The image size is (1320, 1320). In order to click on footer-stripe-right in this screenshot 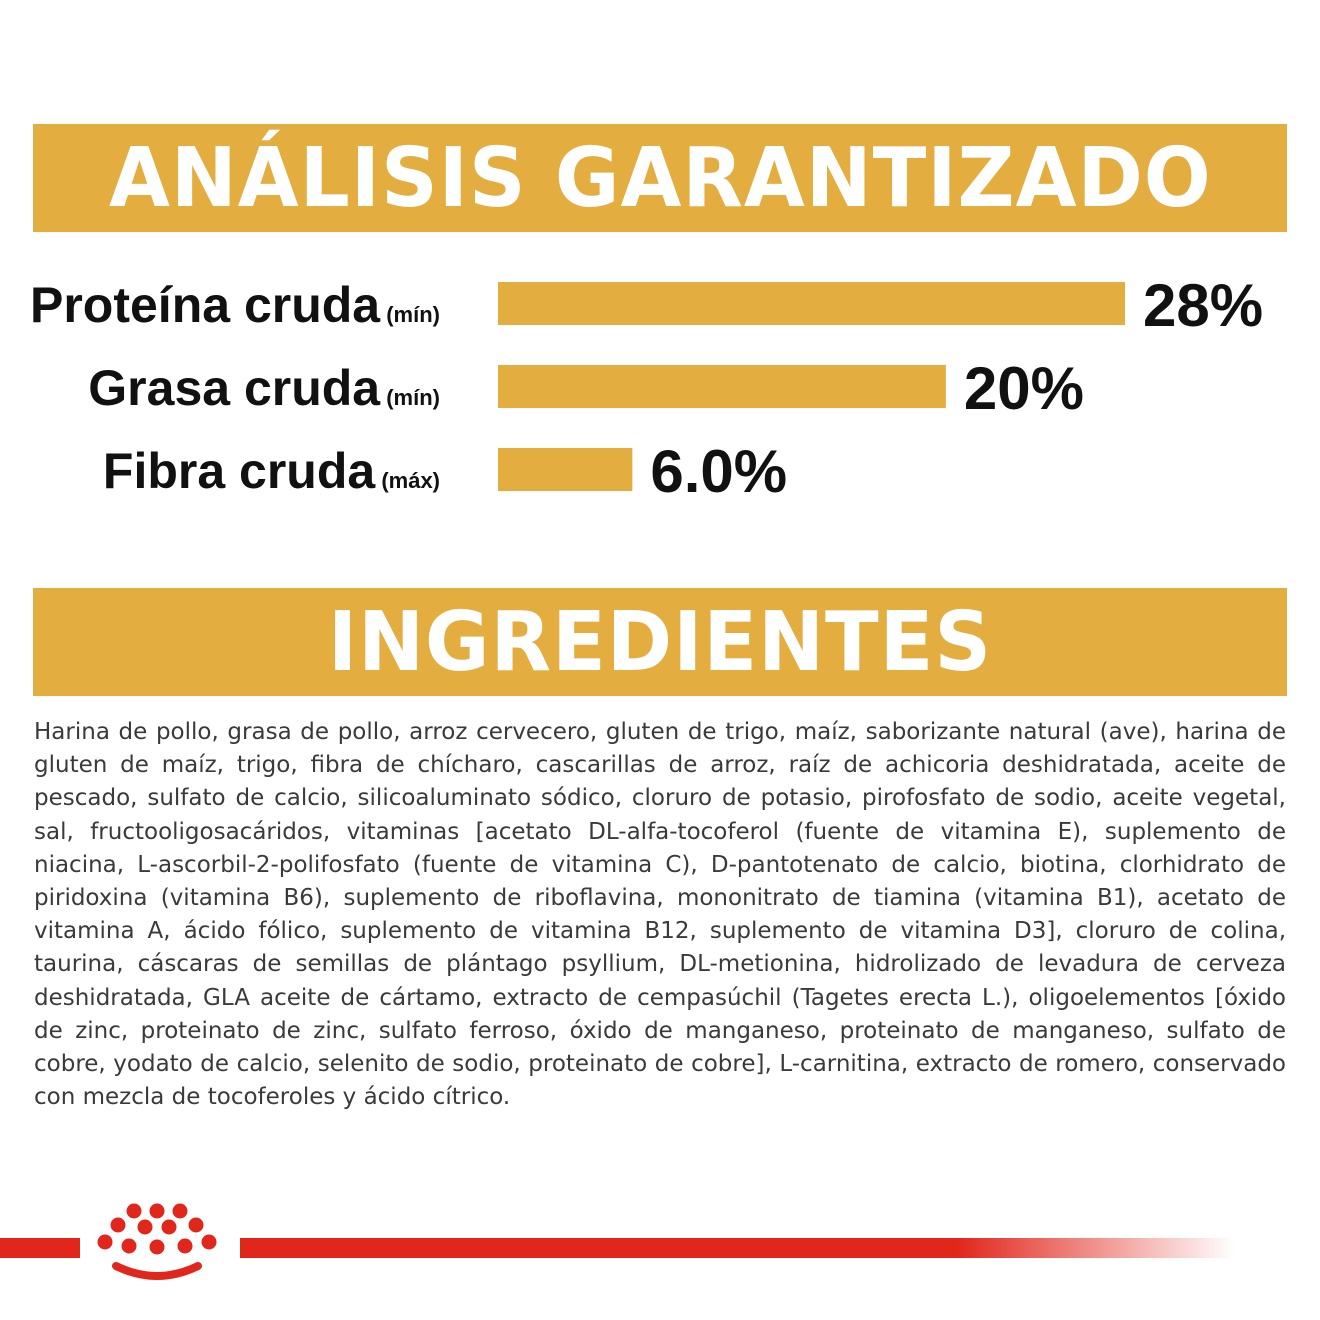, I will do `click(737, 1248)`.